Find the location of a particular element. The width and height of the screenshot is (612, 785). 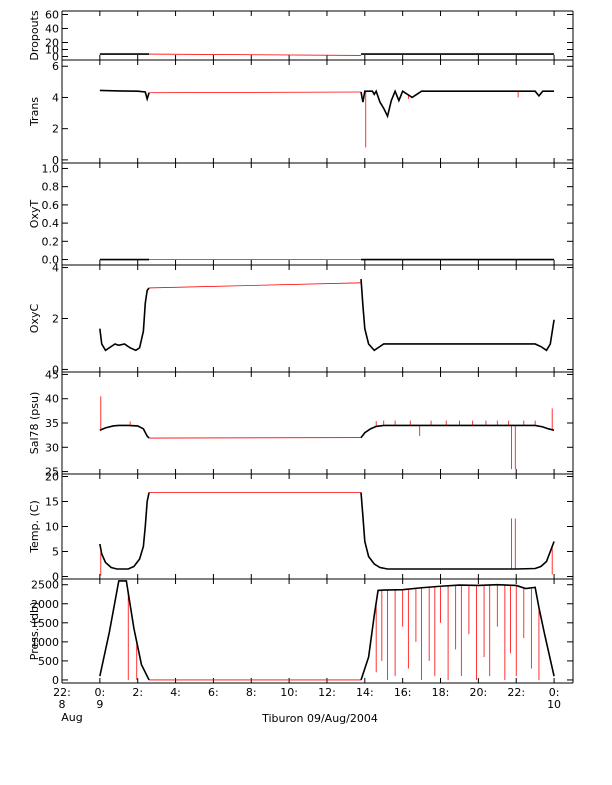

panel-press: 0 500 1000 1500 2000 2500 Press. (db) is located at coordinates (301, 633).